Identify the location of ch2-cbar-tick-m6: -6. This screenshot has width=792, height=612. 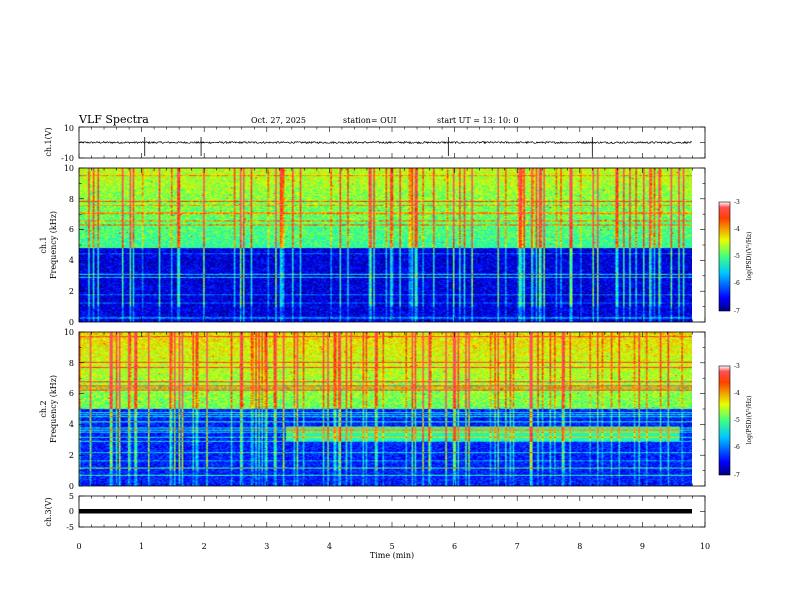
(737, 447).